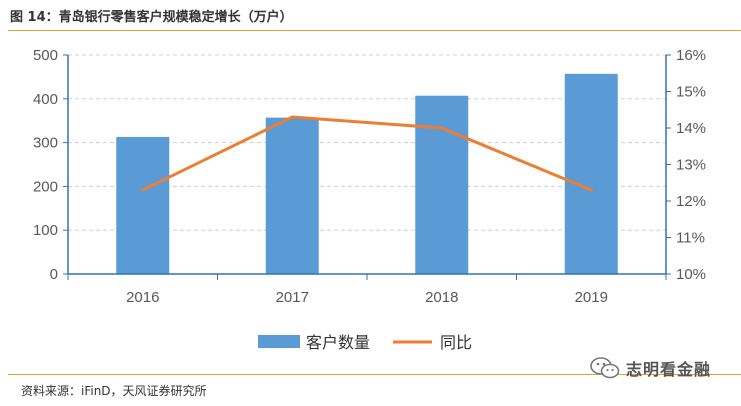 The height and width of the screenshot is (406, 741). What do you see at coordinates (45, 186) in the screenshot?
I see `y-tick-label: 200` at bounding box center [45, 186].